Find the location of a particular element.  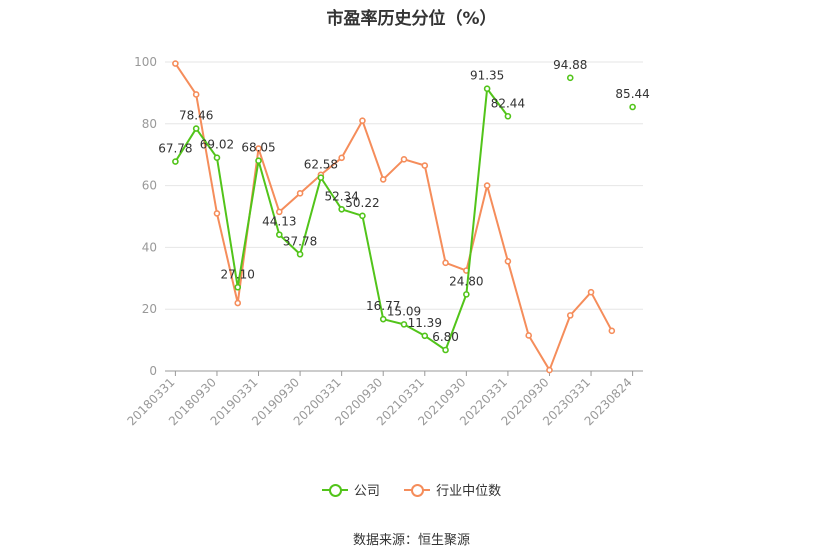

legend-item-industry: 行业中位数 is located at coordinates (452, 489).